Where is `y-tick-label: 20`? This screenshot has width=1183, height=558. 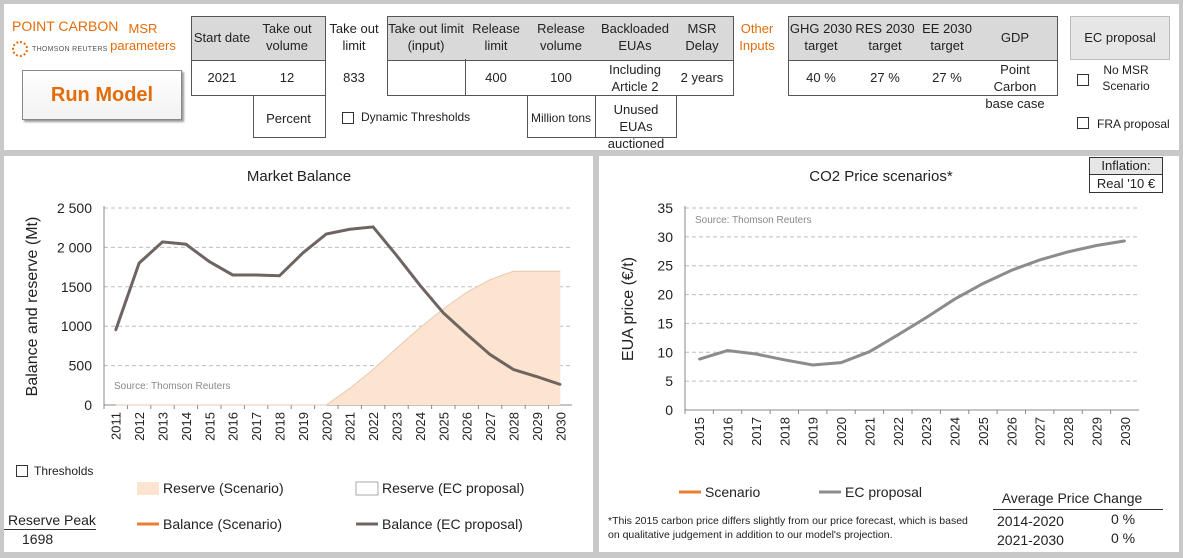
y-tick-label: 20 is located at coordinates (665, 295).